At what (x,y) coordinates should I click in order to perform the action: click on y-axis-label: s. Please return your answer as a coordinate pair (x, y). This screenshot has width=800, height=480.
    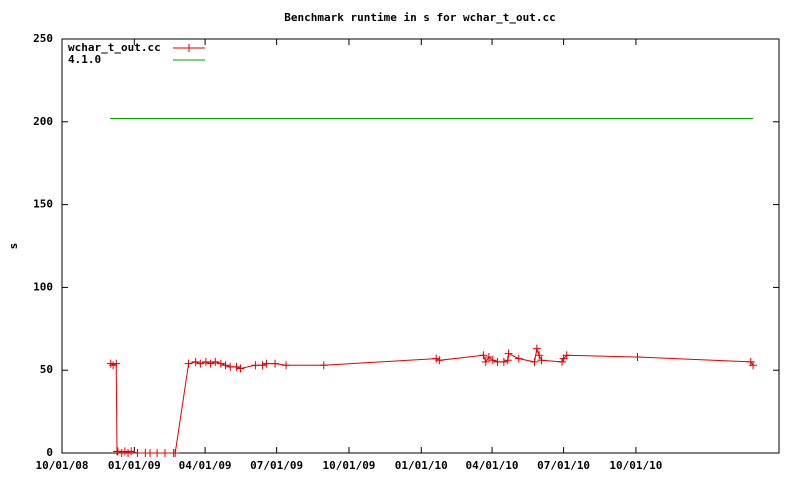
    Looking at the image, I should click on (13, 246).